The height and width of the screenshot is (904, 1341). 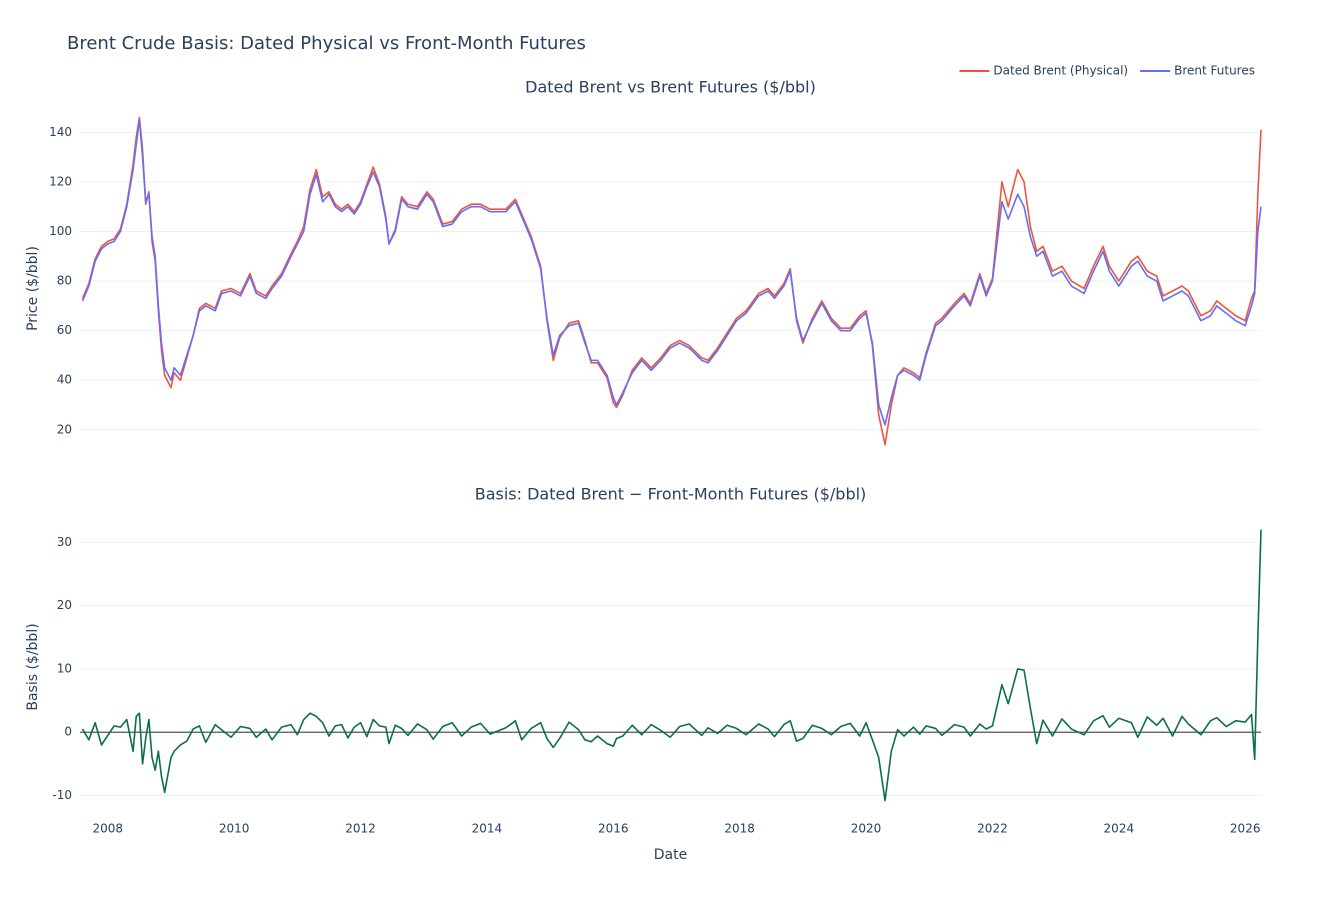 What do you see at coordinates (234, 829) in the screenshot?
I see `x-tick-label: 2010` at bounding box center [234, 829].